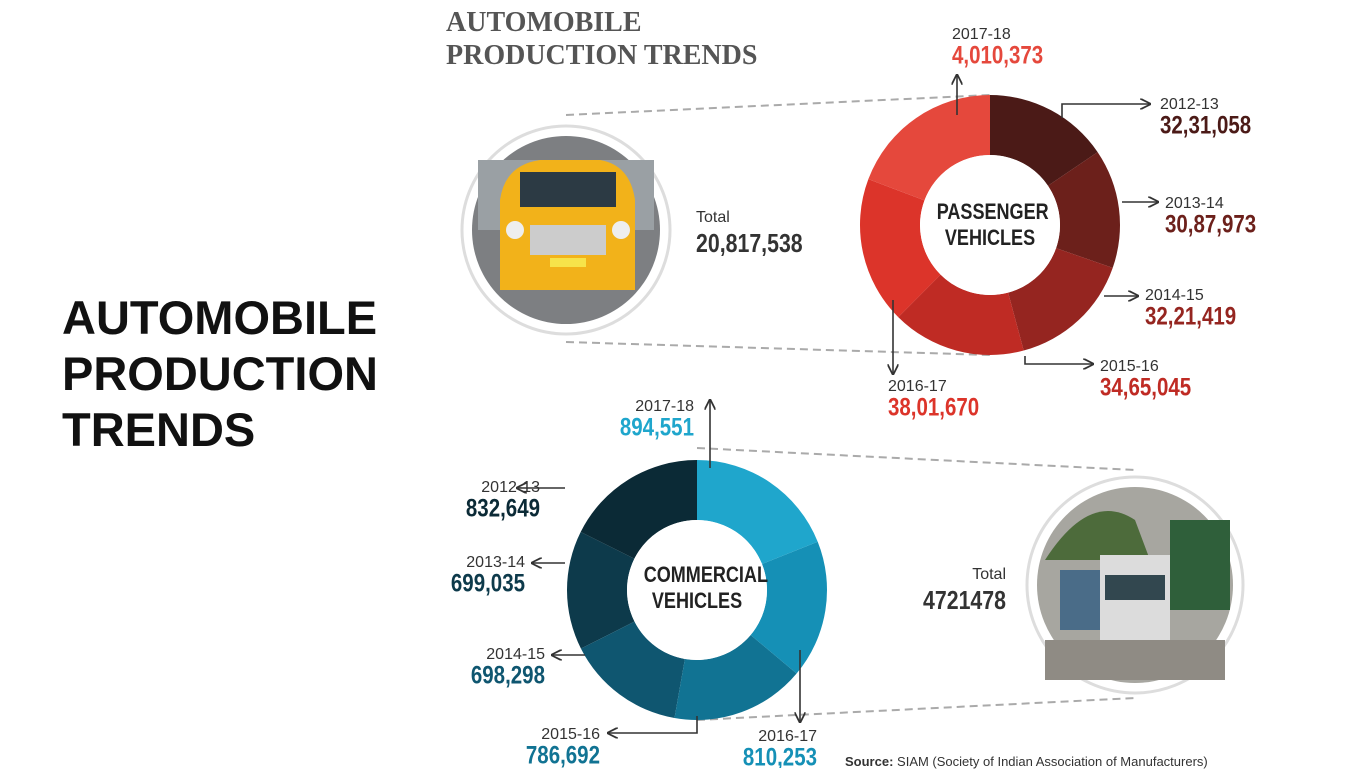  Describe the element at coordinates (508, 675) in the screenshot. I see `value-label: 698,298` at that location.